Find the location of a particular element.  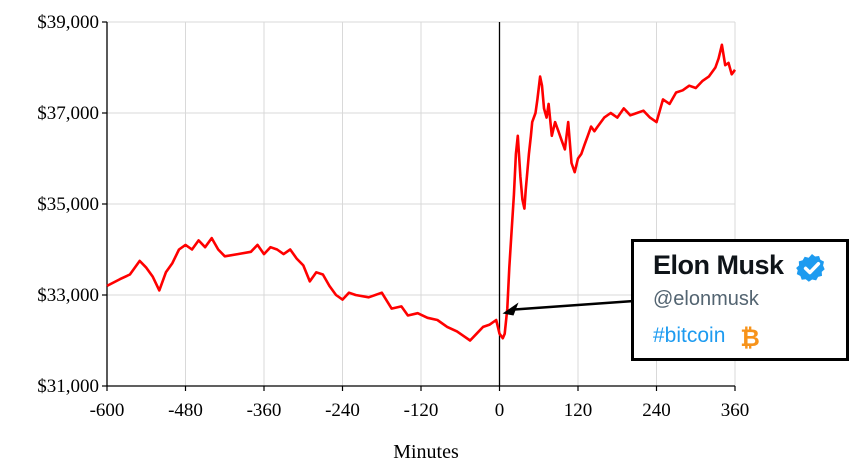

x-tick-label: 240 is located at coordinates (656, 410).